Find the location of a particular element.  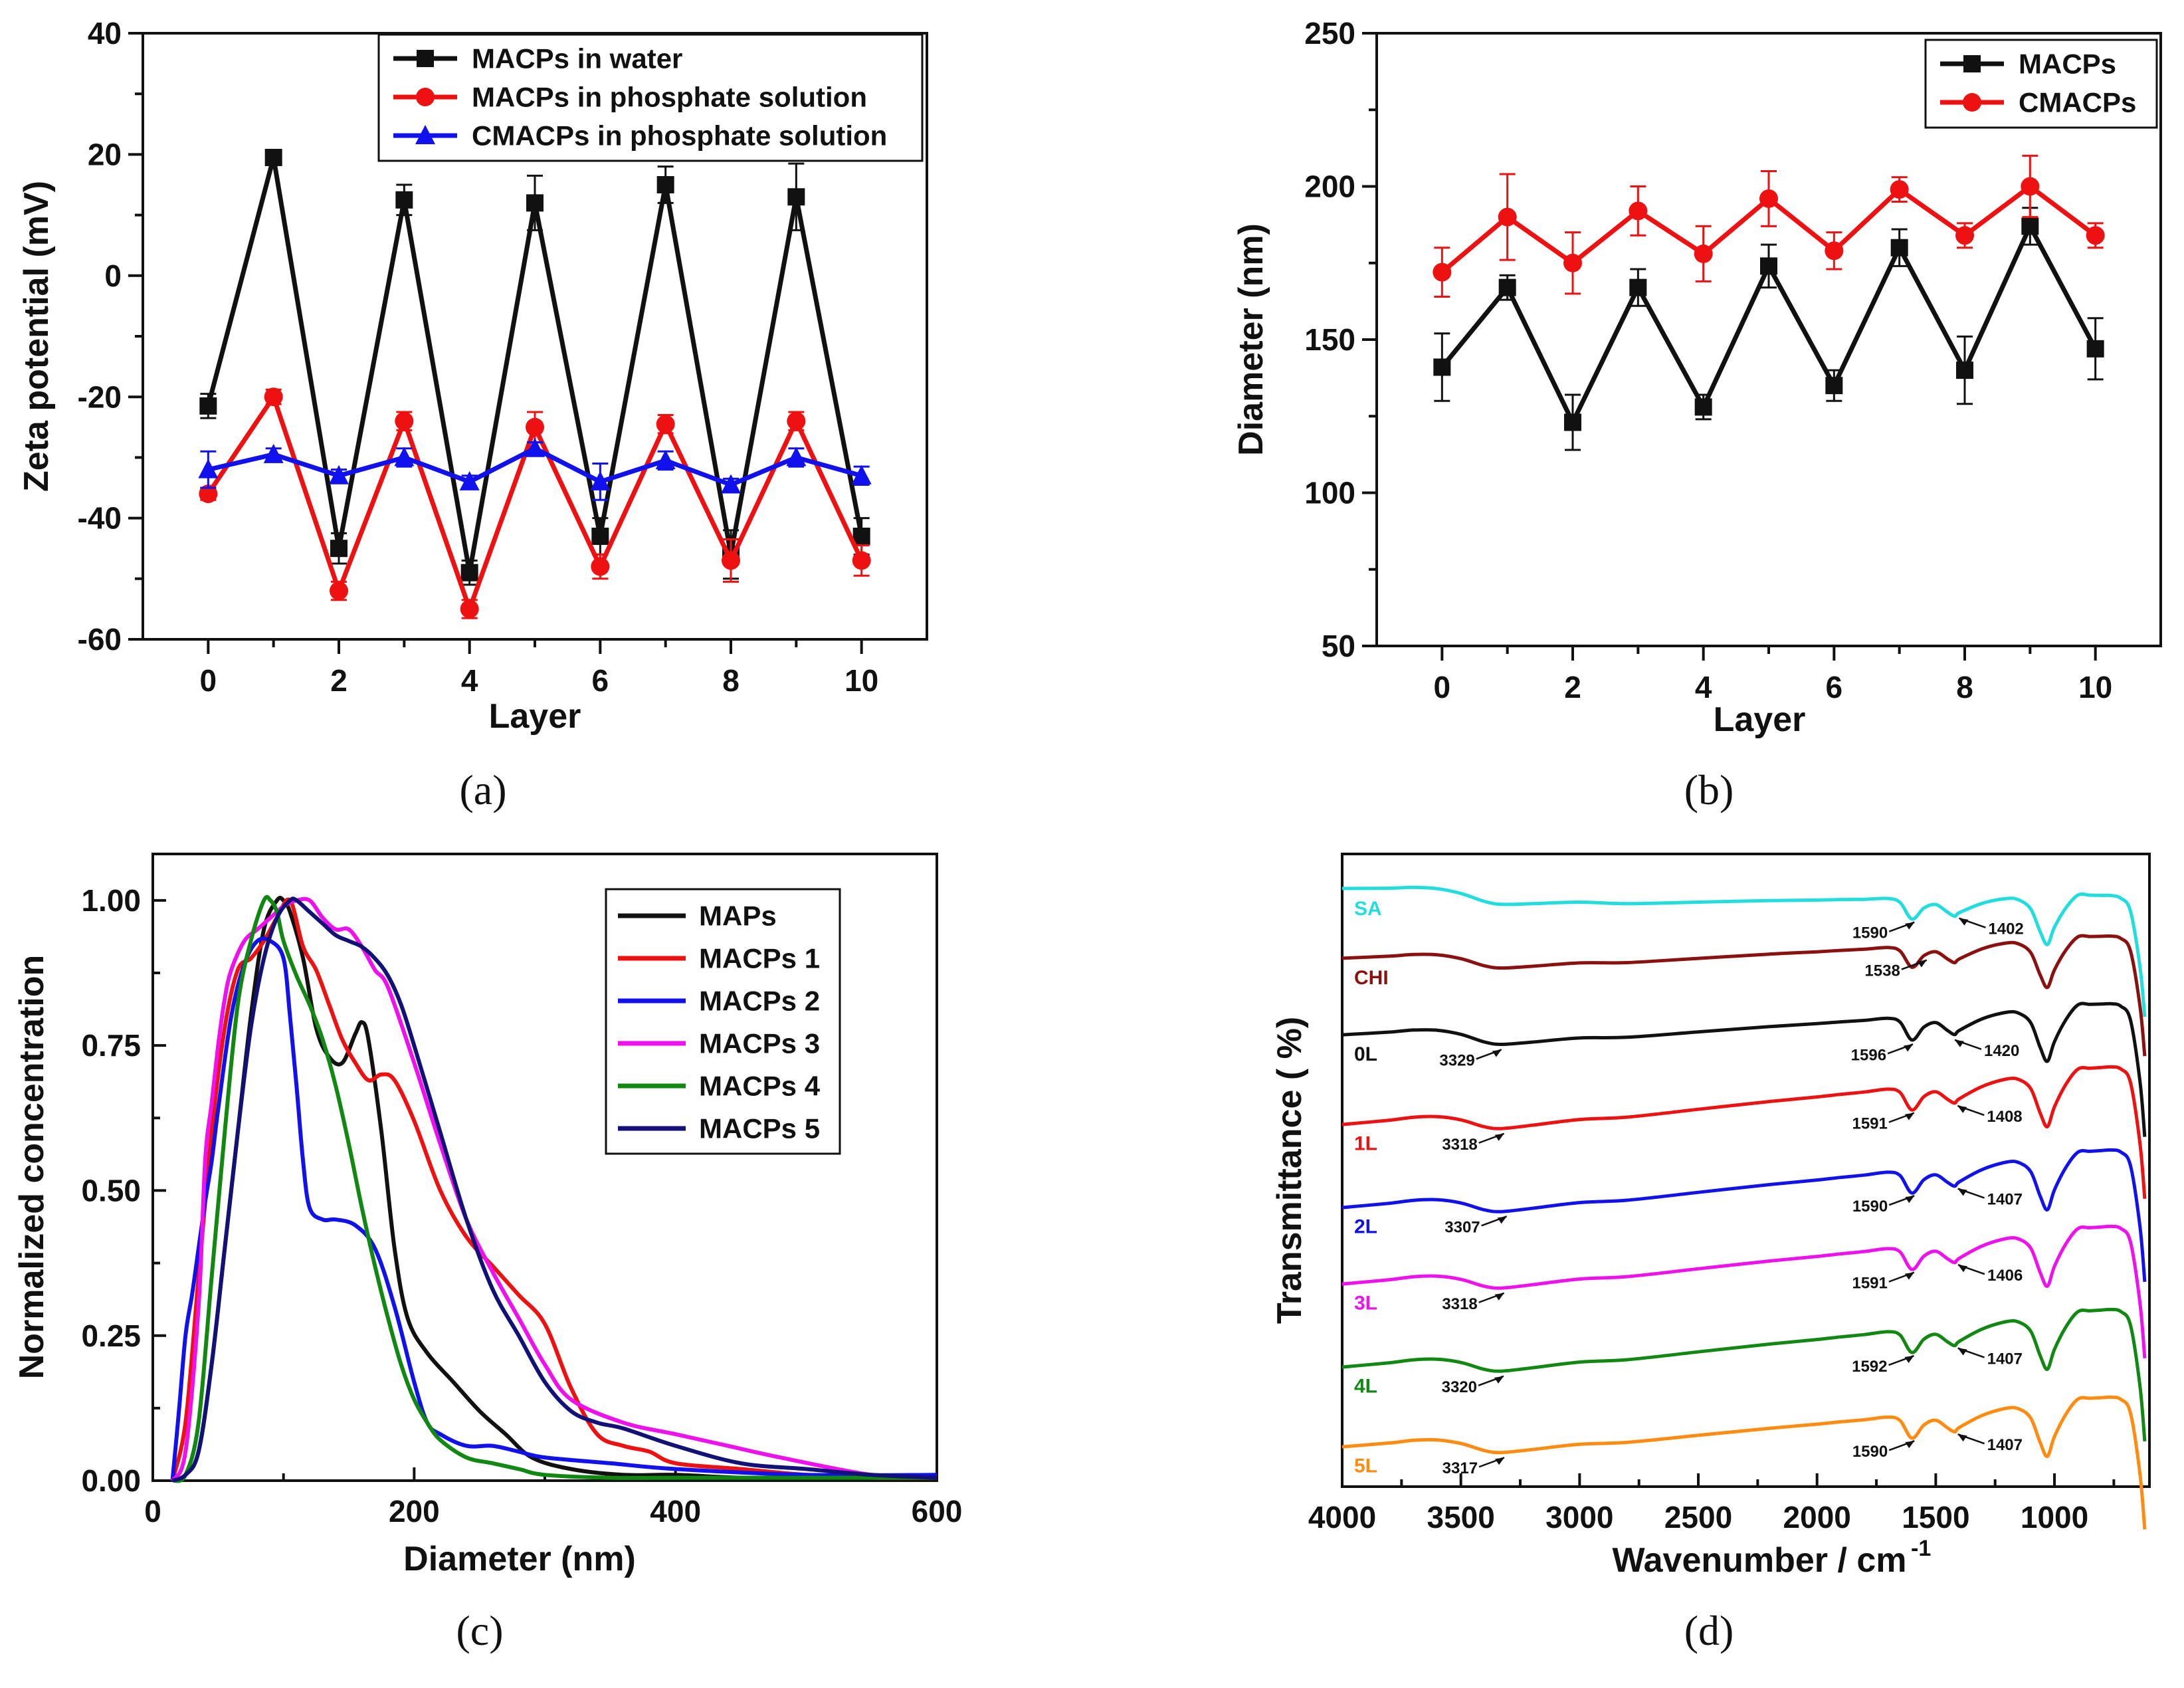

spectrum-2: 0L 3329 1596 1420 is located at coordinates (1744, 1069).